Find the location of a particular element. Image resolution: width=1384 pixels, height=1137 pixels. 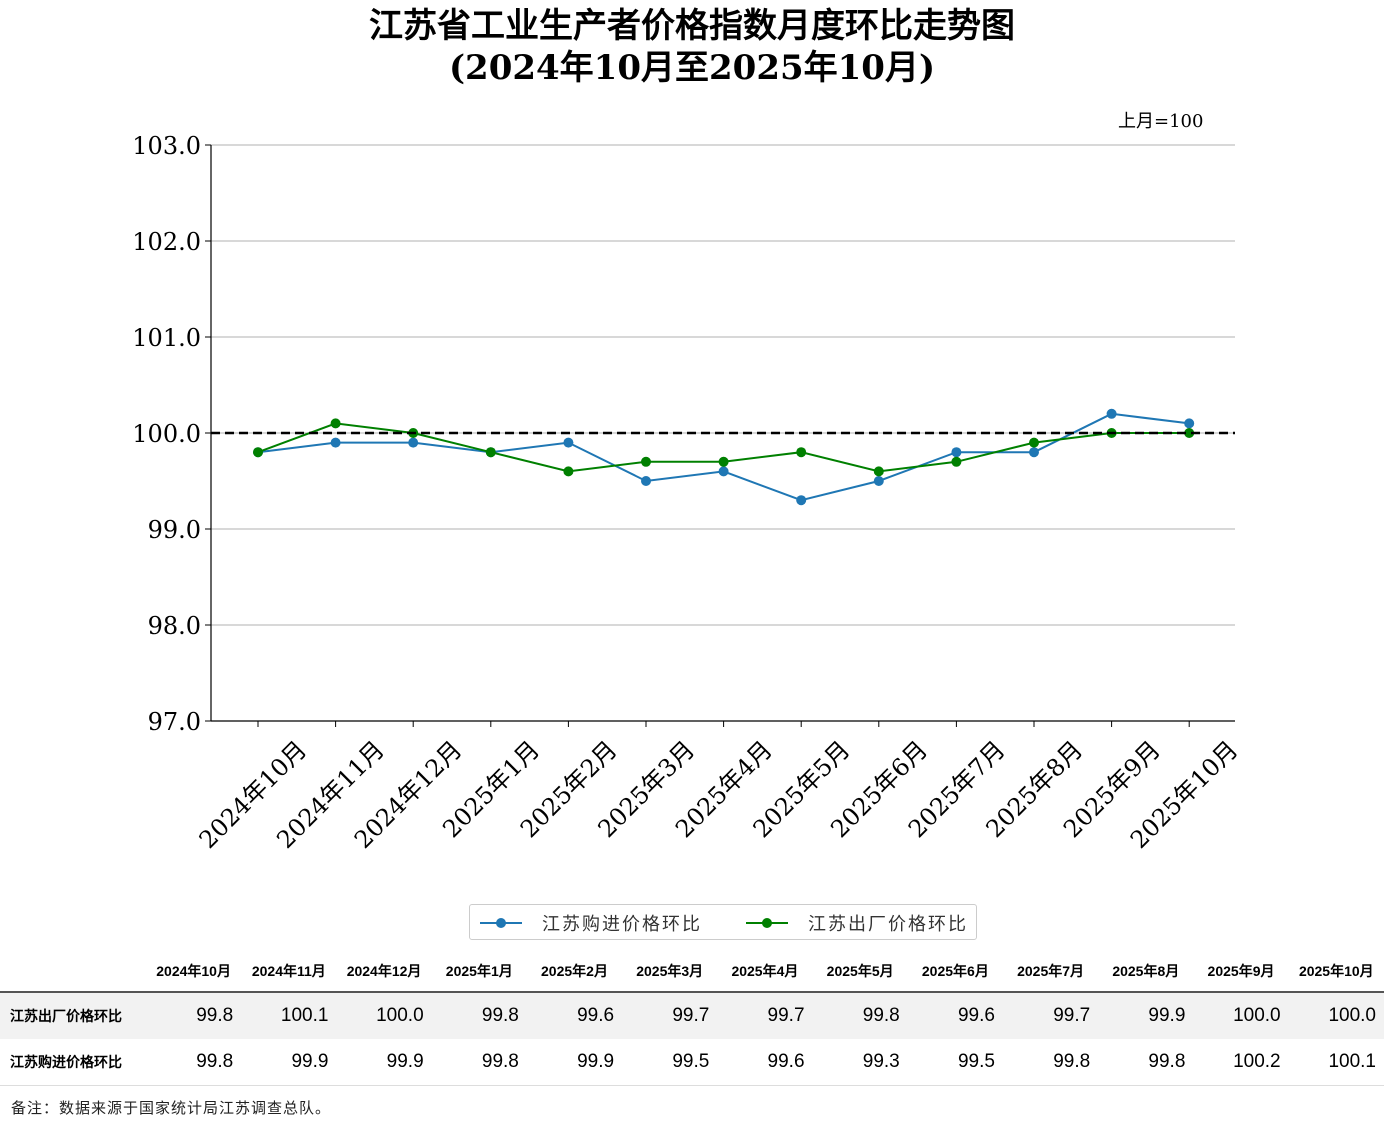

table-cell: 99.3 is located at coordinates (860, 1062).